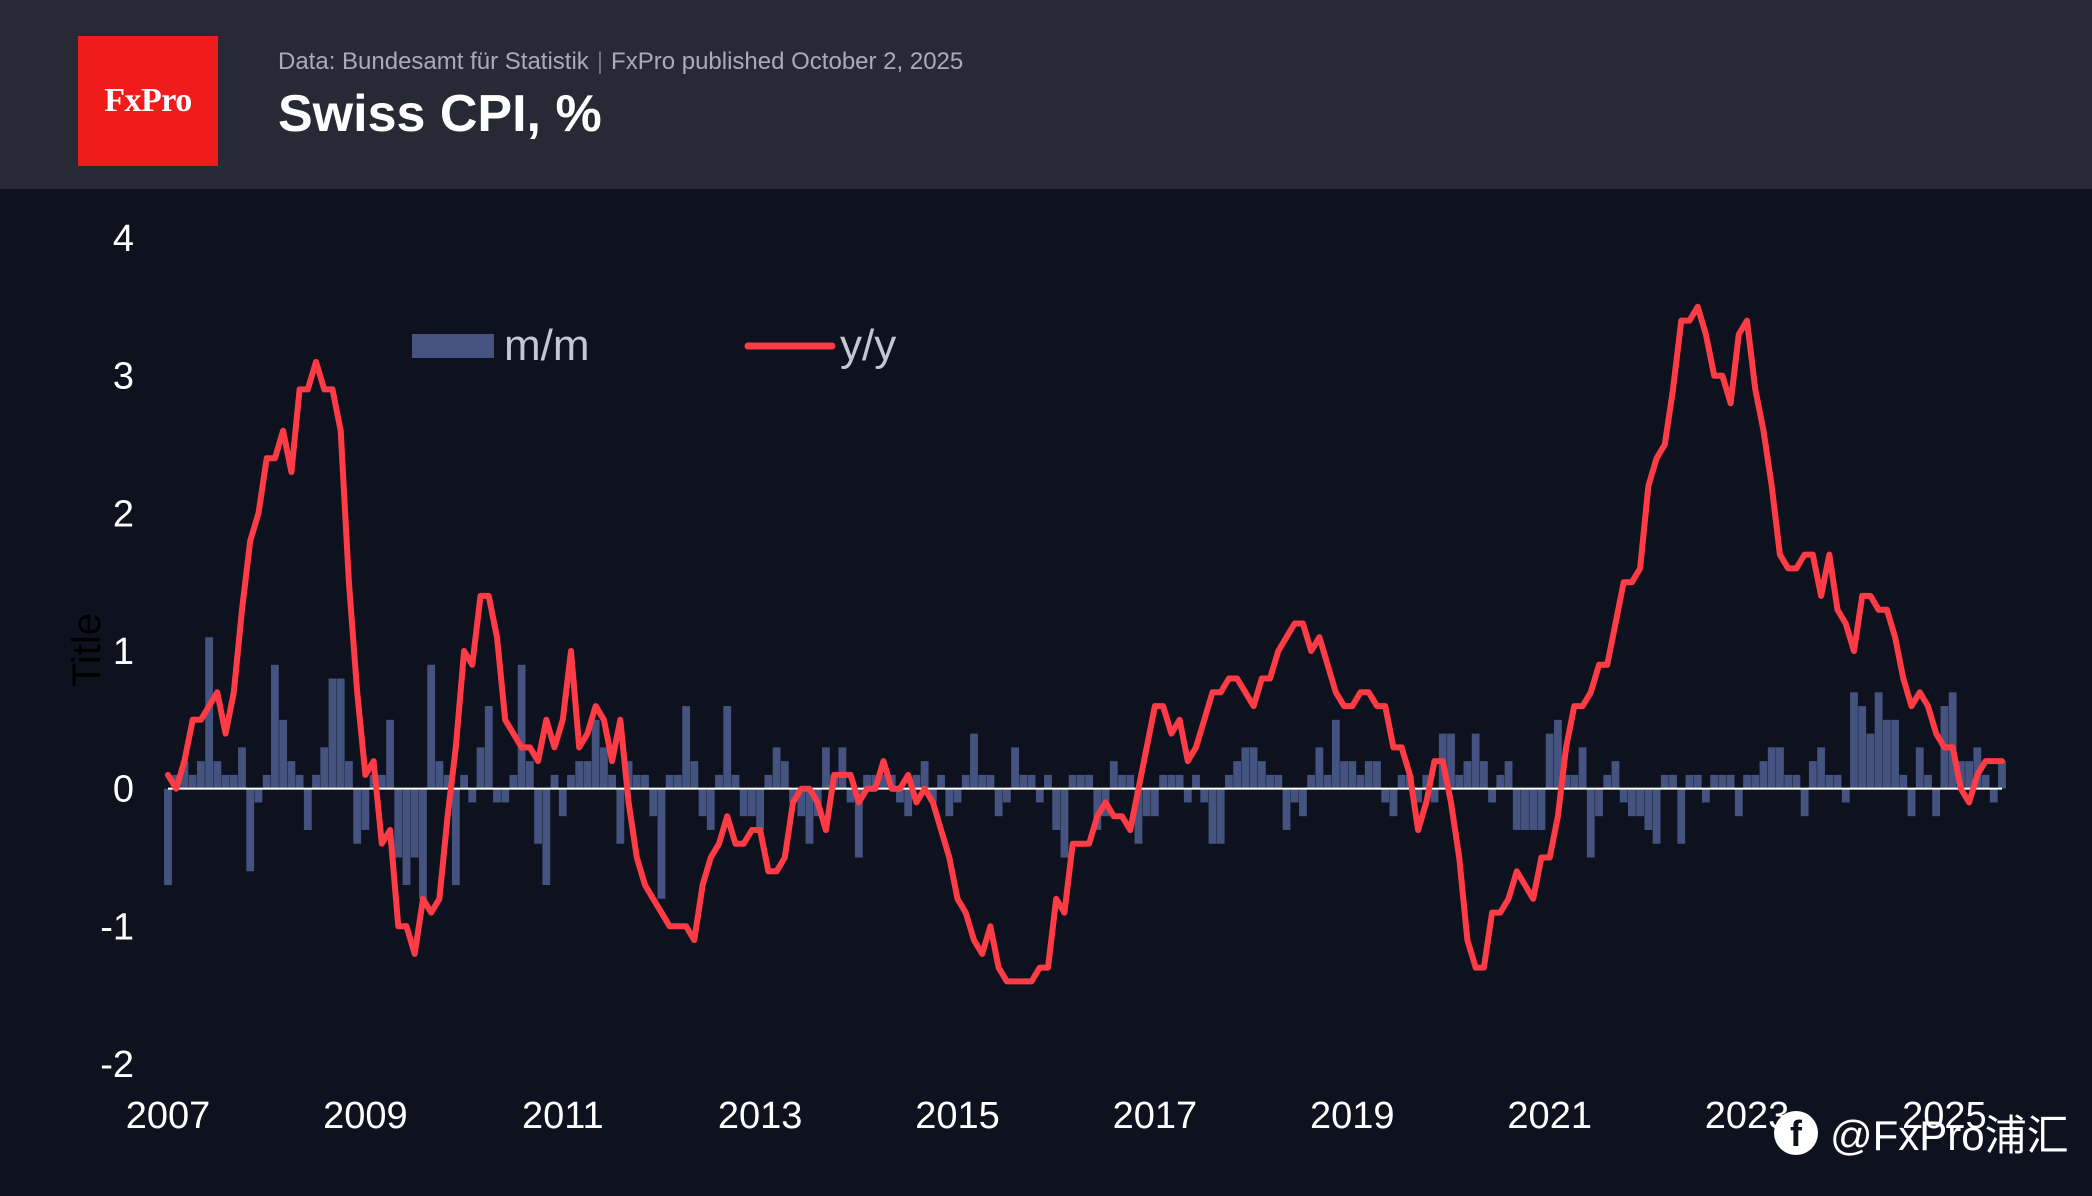 Image resolution: width=2092 pixels, height=1196 pixels. Describe the element at coordinates (787, 61) in the screenshot. I see `publisher-note: FxPro published October 2, 2025` at that location.